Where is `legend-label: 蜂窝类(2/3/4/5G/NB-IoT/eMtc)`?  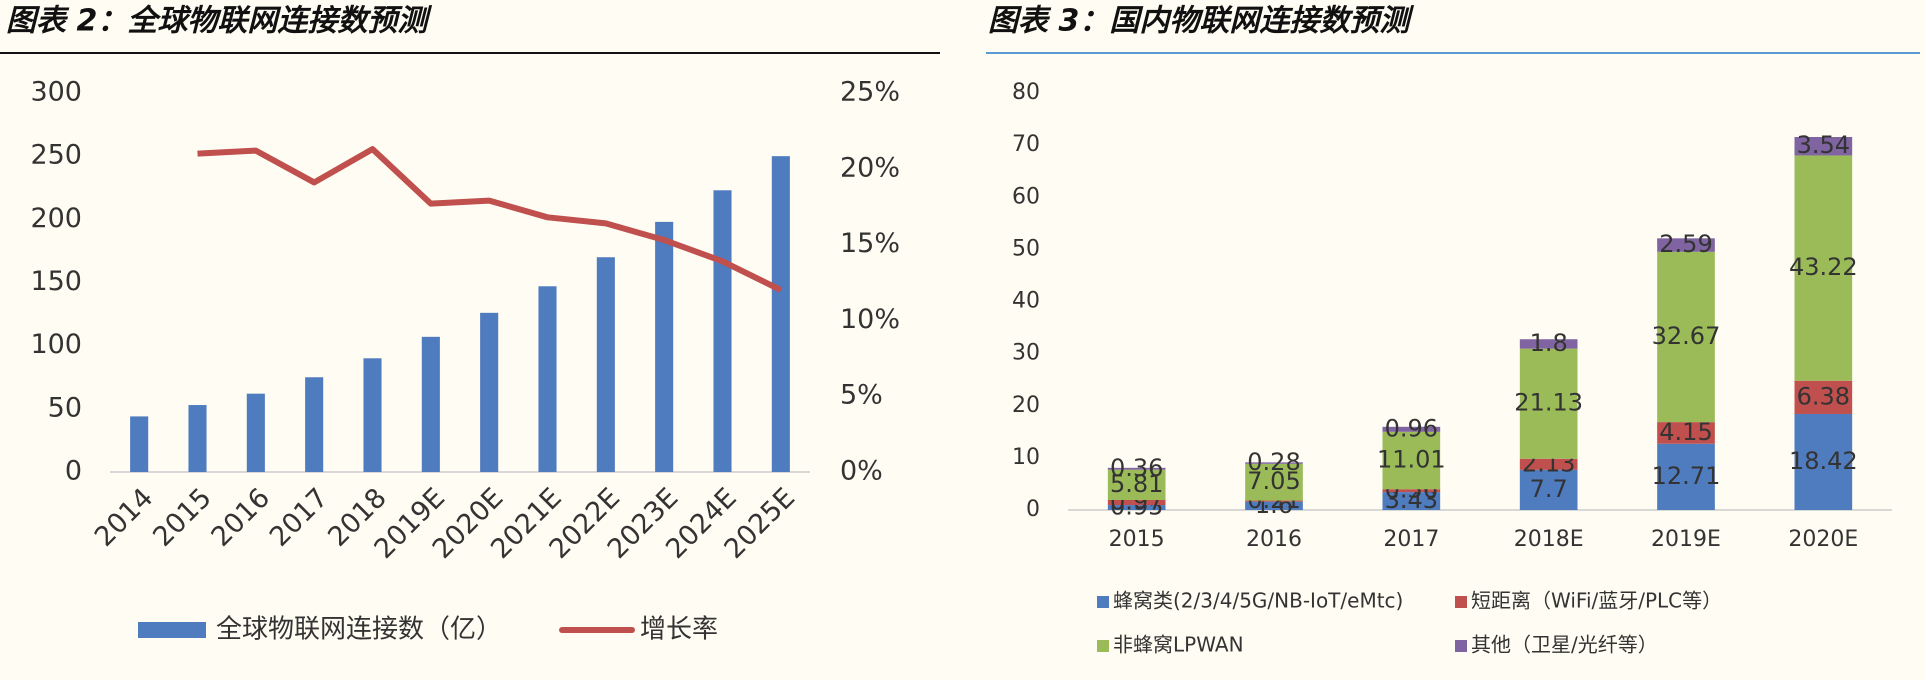
legend-label: 蜂窝类(2/3/4/5G/NB-IoT/eMtc) is located at coordinates (1258, 601).